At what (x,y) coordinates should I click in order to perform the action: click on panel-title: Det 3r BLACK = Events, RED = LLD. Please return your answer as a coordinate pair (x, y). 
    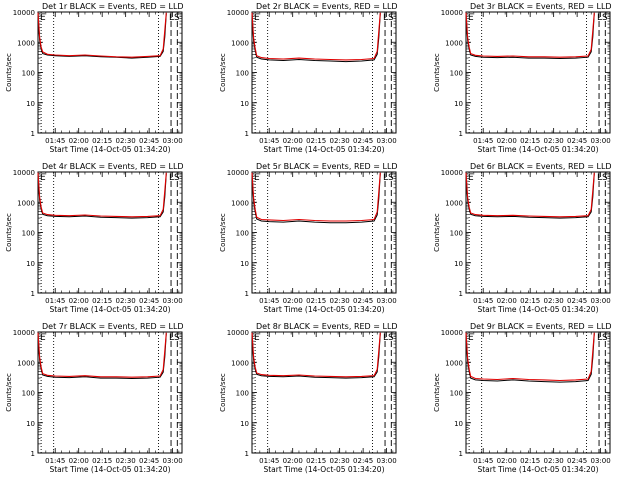
    Looking at the image, I should click on (541, 6).